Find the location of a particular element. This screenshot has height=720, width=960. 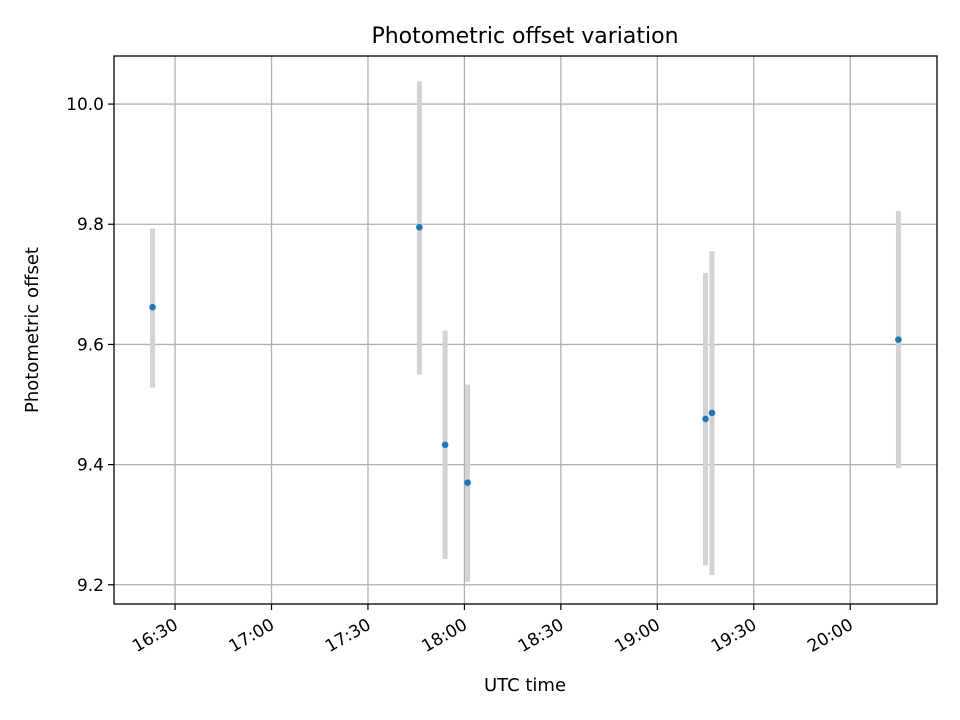

x-tick-label: 18:30 is located at coordinates (541, 636).